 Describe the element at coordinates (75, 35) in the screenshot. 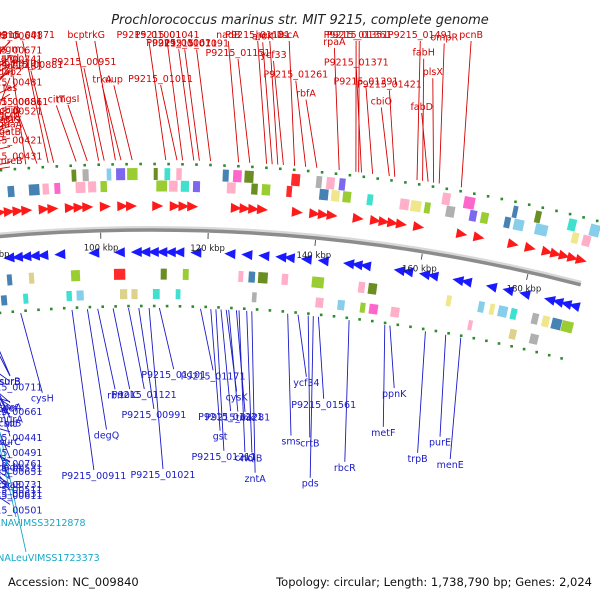

I see `forward-gene-label: bcp` at that location.